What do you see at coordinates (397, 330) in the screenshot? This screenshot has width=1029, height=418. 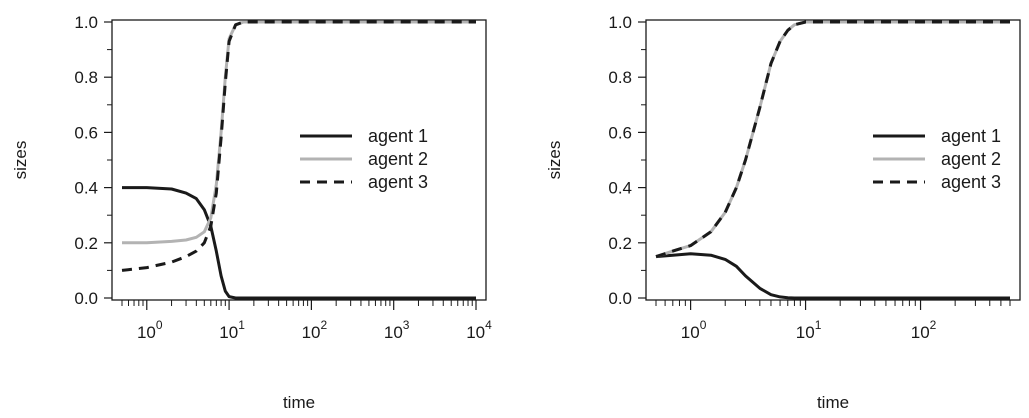 I see `x-tick-label: 10³` at bounding box center [397, 330].